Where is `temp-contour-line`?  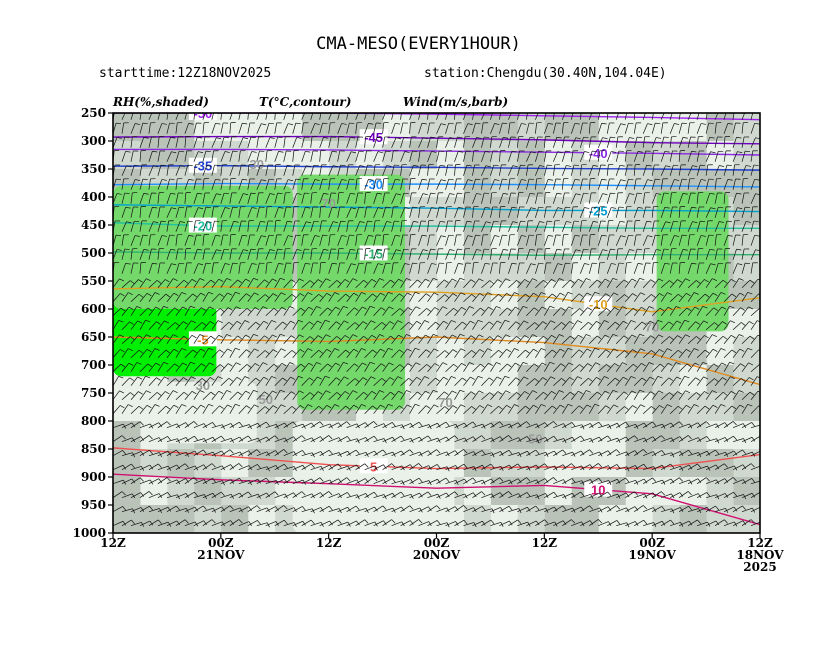 temp-contour-line is located at coordinates (436, 167).